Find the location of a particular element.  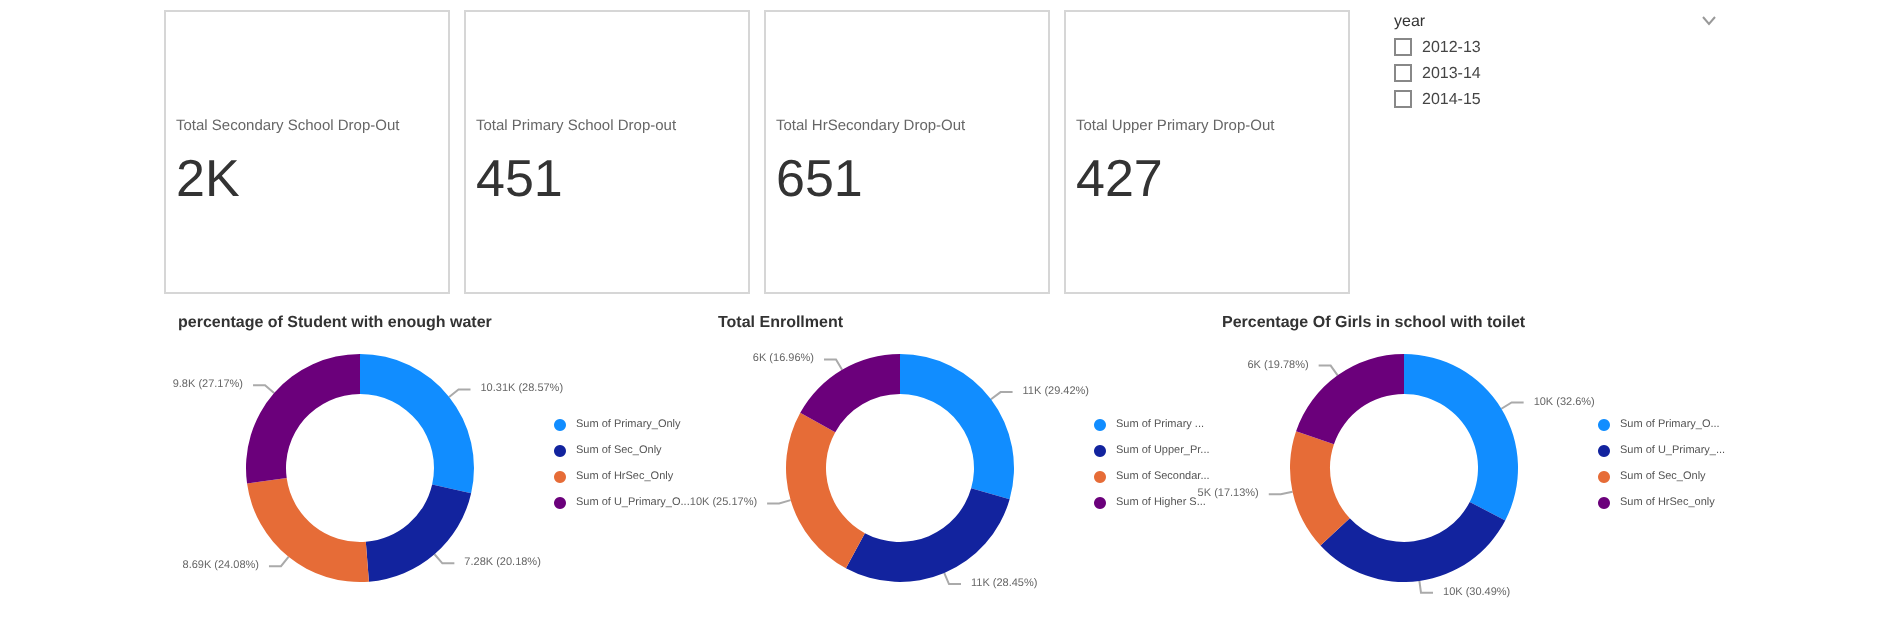

text: 451 is located at coordinates (519, 179).